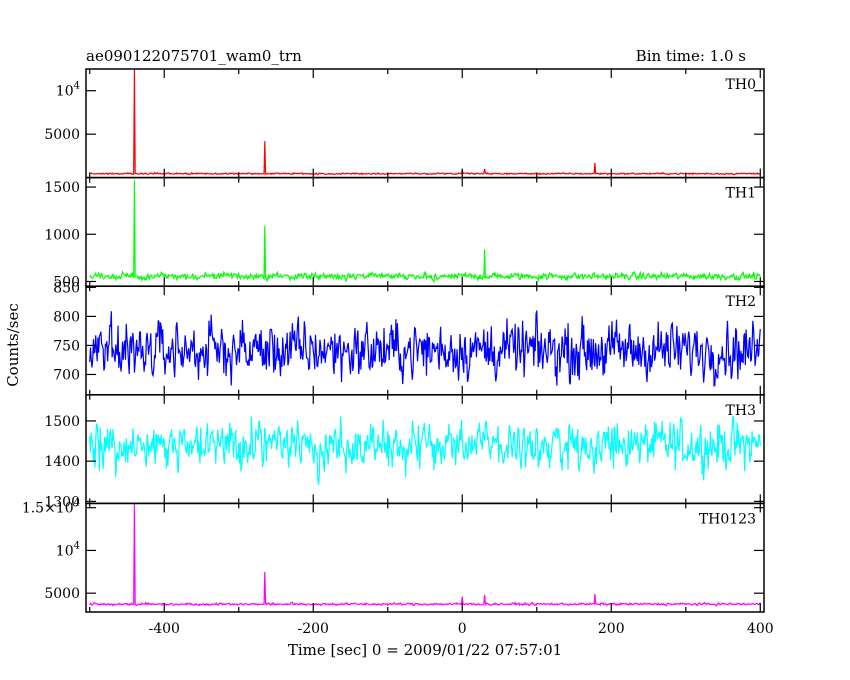  I want to click on panel-label: TH1, so click(741, 194).